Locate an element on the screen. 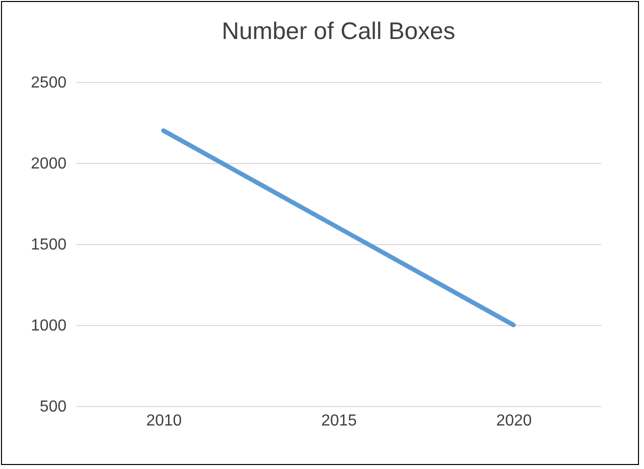 The height and width of the screenshot is (469, 644). y-tick-label: 2500 is located at coordinates (48, 83).